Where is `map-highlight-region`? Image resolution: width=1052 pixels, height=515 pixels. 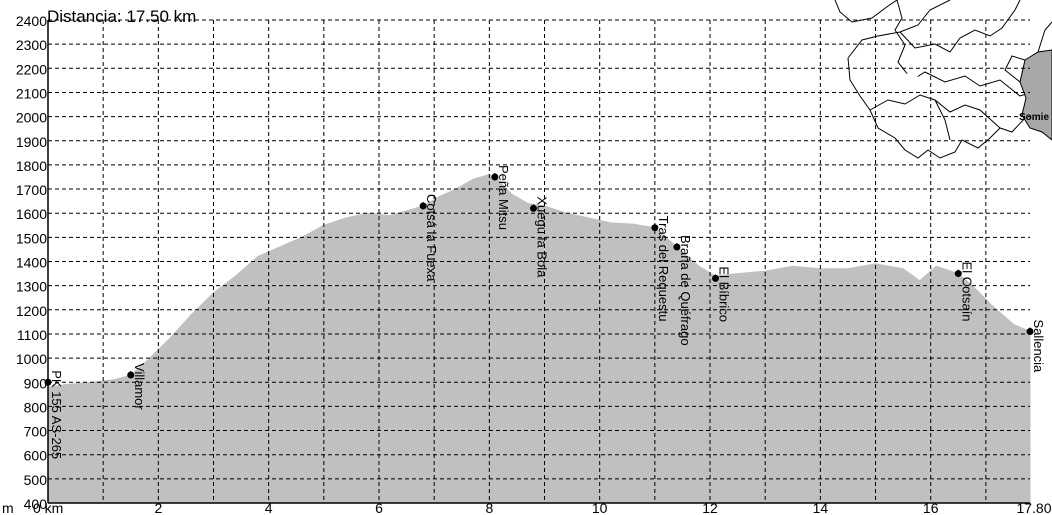 map-highlight-region is located at coordinates (1035, 95).